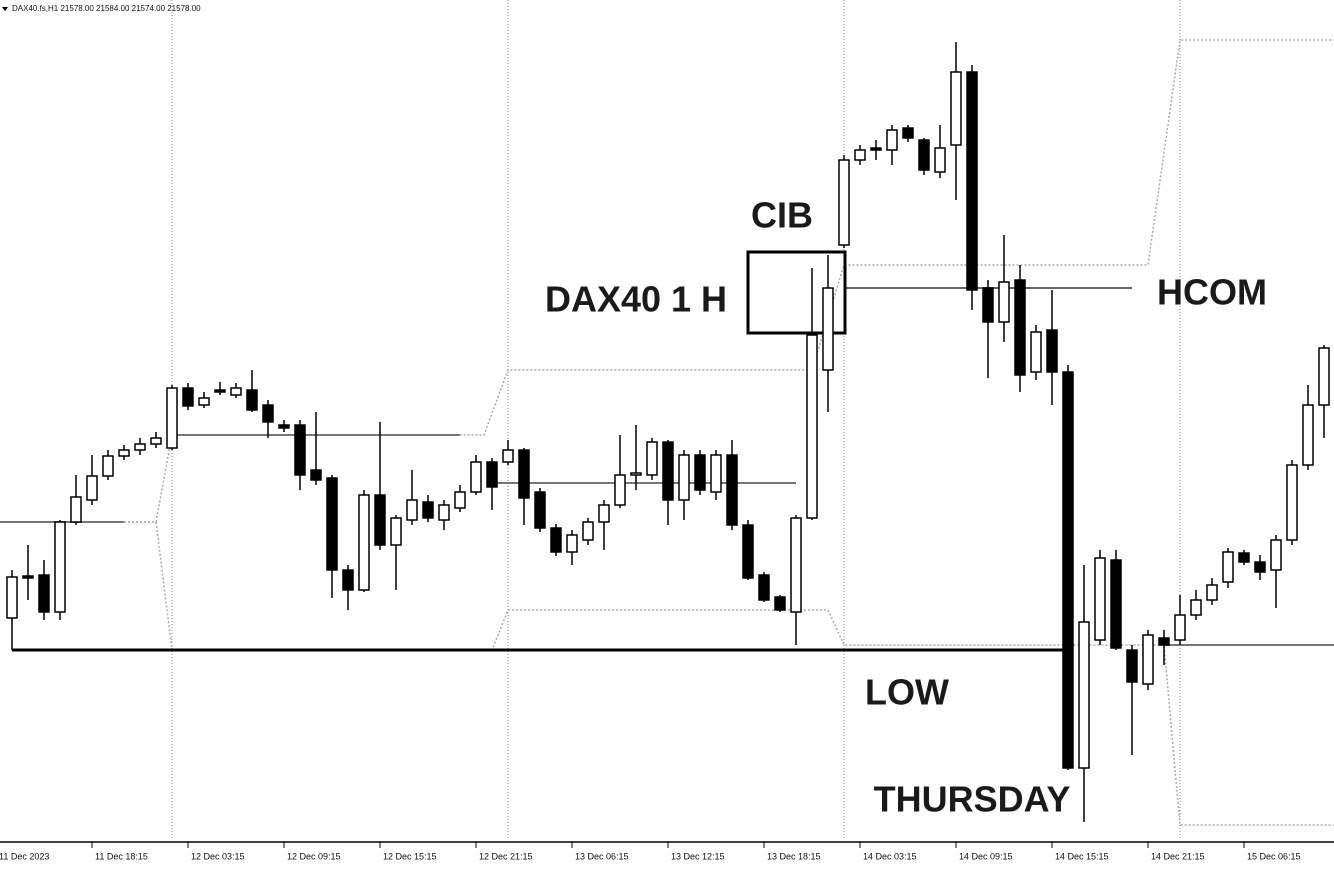 This screenshot has width=1334, height=872. What do you see at coordinates (890, 856) in the screenshot?
I see `x-tick-label: 14 Dec 03:15` at bounding box center [890, 856].